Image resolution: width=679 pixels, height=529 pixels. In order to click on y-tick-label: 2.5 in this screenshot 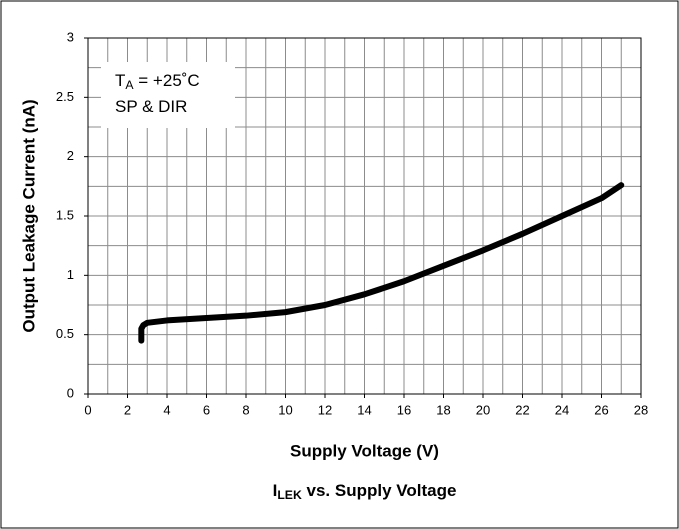, I will do `click(65, 96)`.